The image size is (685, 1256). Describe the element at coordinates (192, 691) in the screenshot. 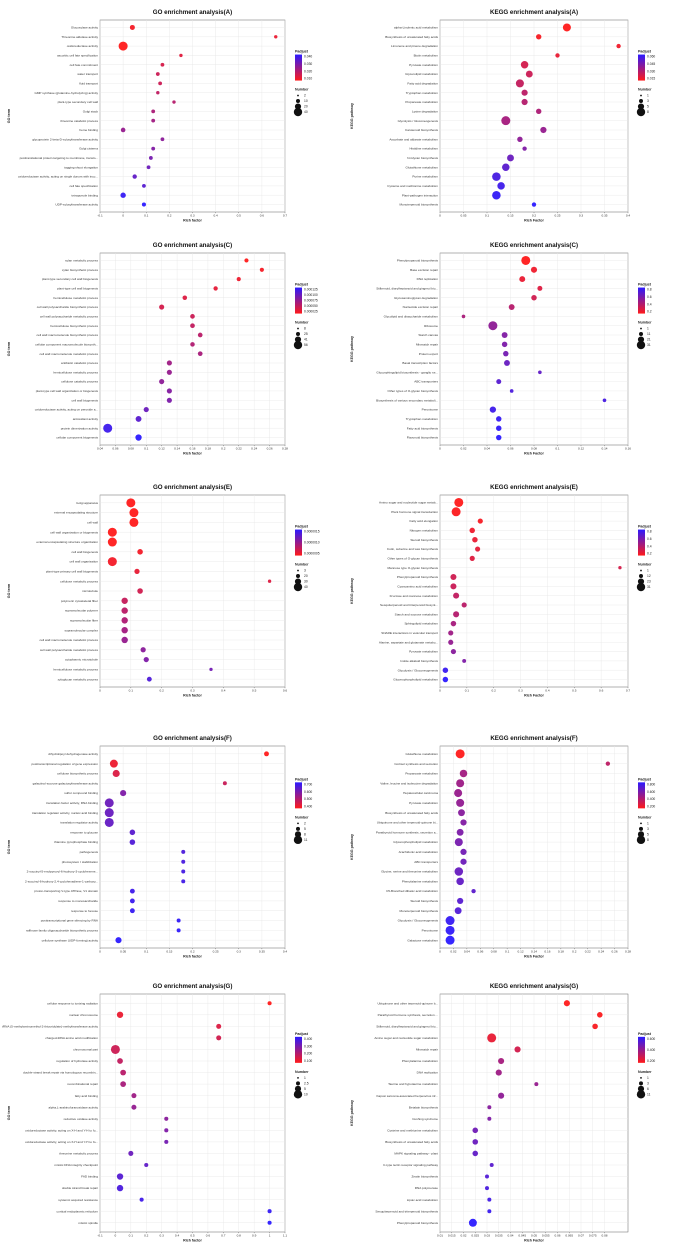

I see `x-tick-label: 0.3` at that location.